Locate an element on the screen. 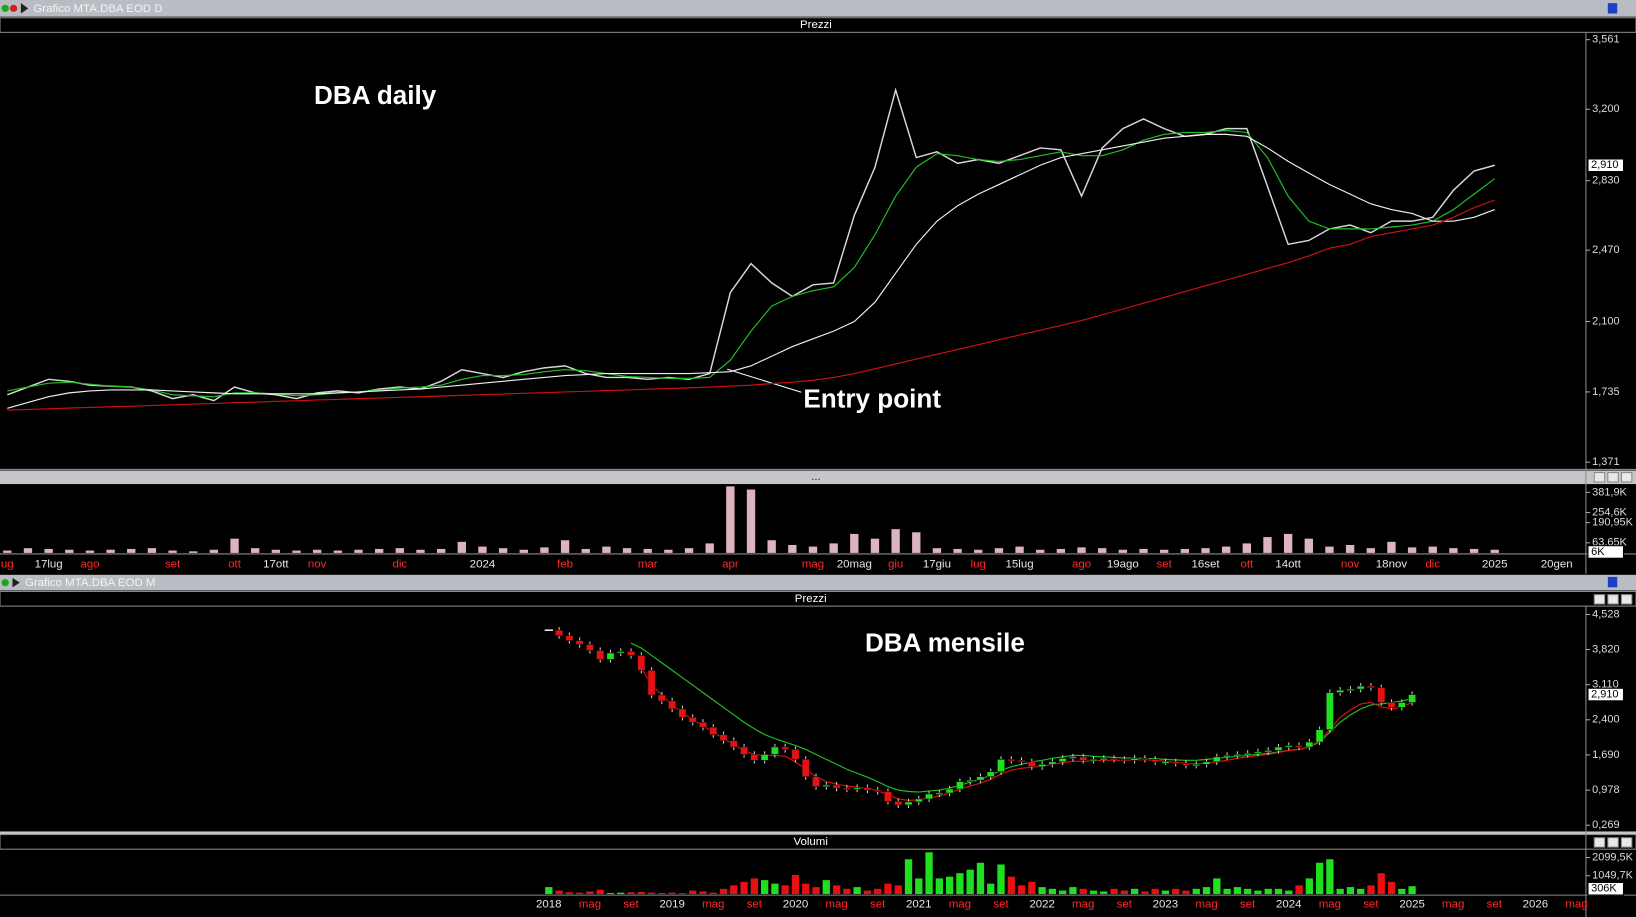 This screenshot has height=917, width=1636. panel-title: Prezzi is located at coordinates (811, 599).